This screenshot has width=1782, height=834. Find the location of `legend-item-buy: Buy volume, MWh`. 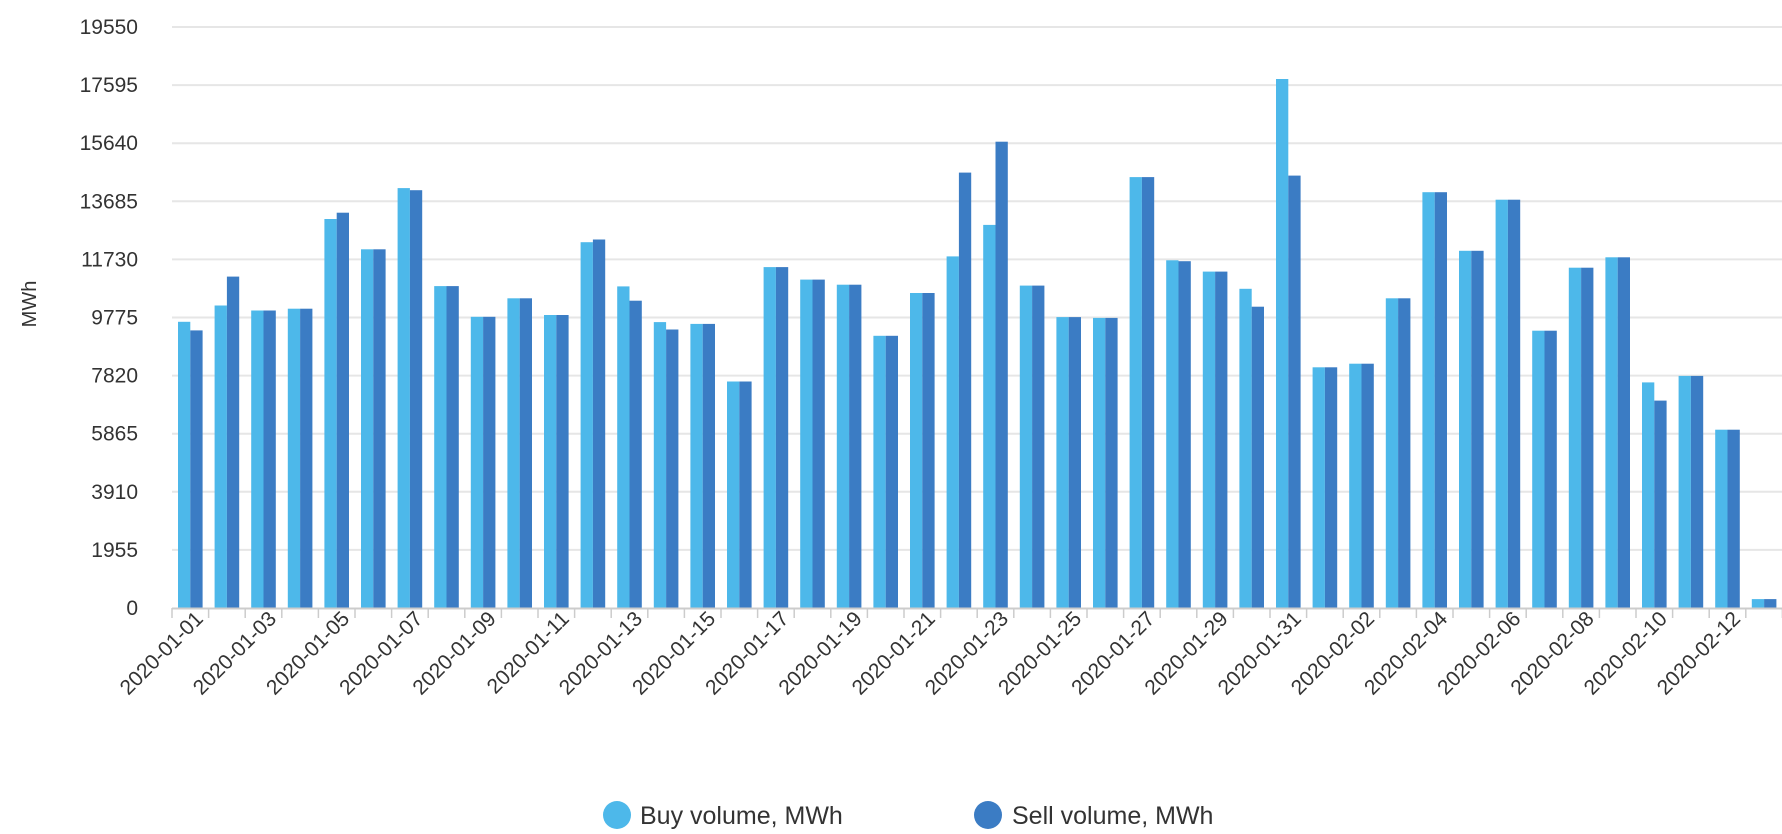

legend-item-buy: Buy volume, MWh is located at coordinates (723, 815).